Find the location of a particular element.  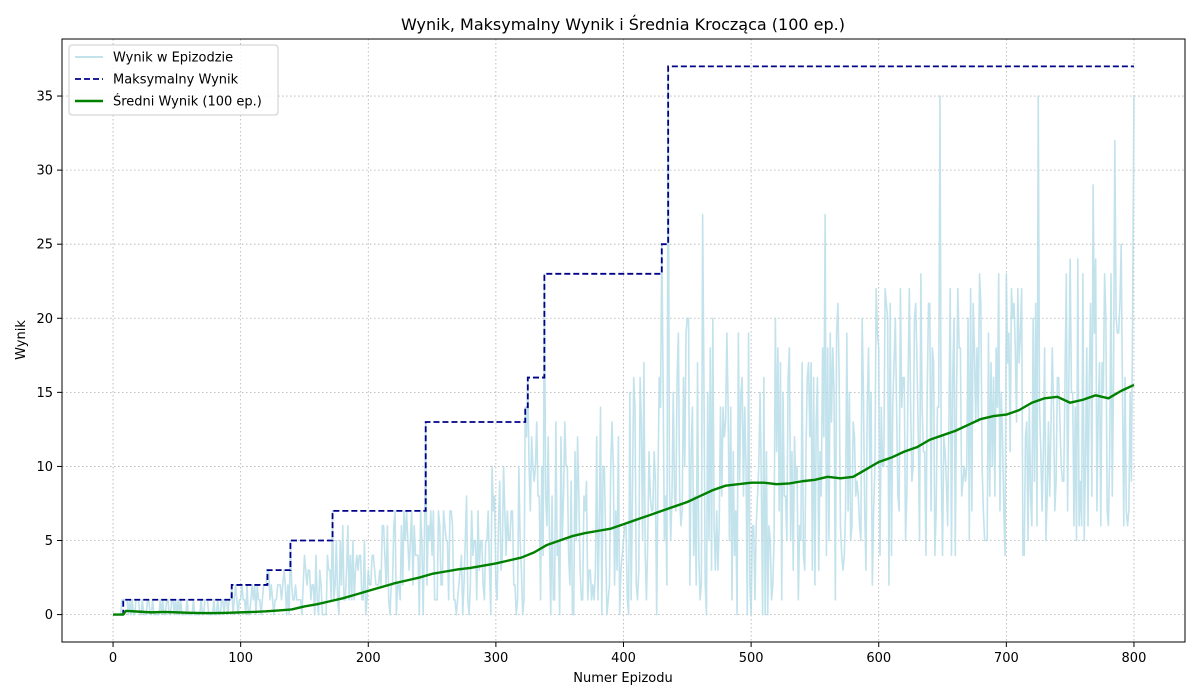

y-tick-label: 0 is located at coordinates (49, 615).